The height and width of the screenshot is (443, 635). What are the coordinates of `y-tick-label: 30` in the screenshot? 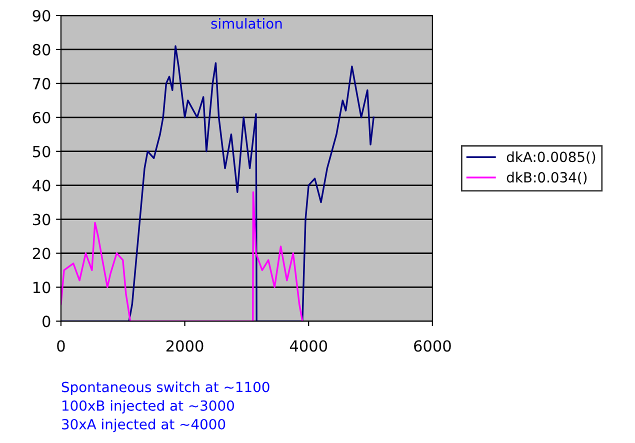 It's located at (41, 220).